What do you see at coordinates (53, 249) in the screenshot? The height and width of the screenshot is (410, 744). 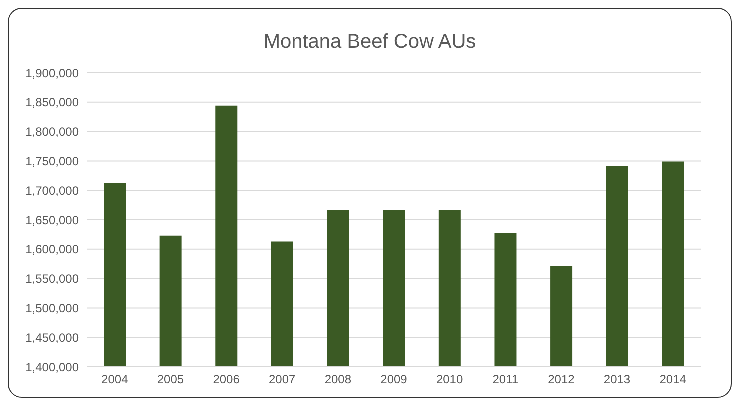 I see `y-tick-label: 1,600,000` at bounding box center [53, 249].